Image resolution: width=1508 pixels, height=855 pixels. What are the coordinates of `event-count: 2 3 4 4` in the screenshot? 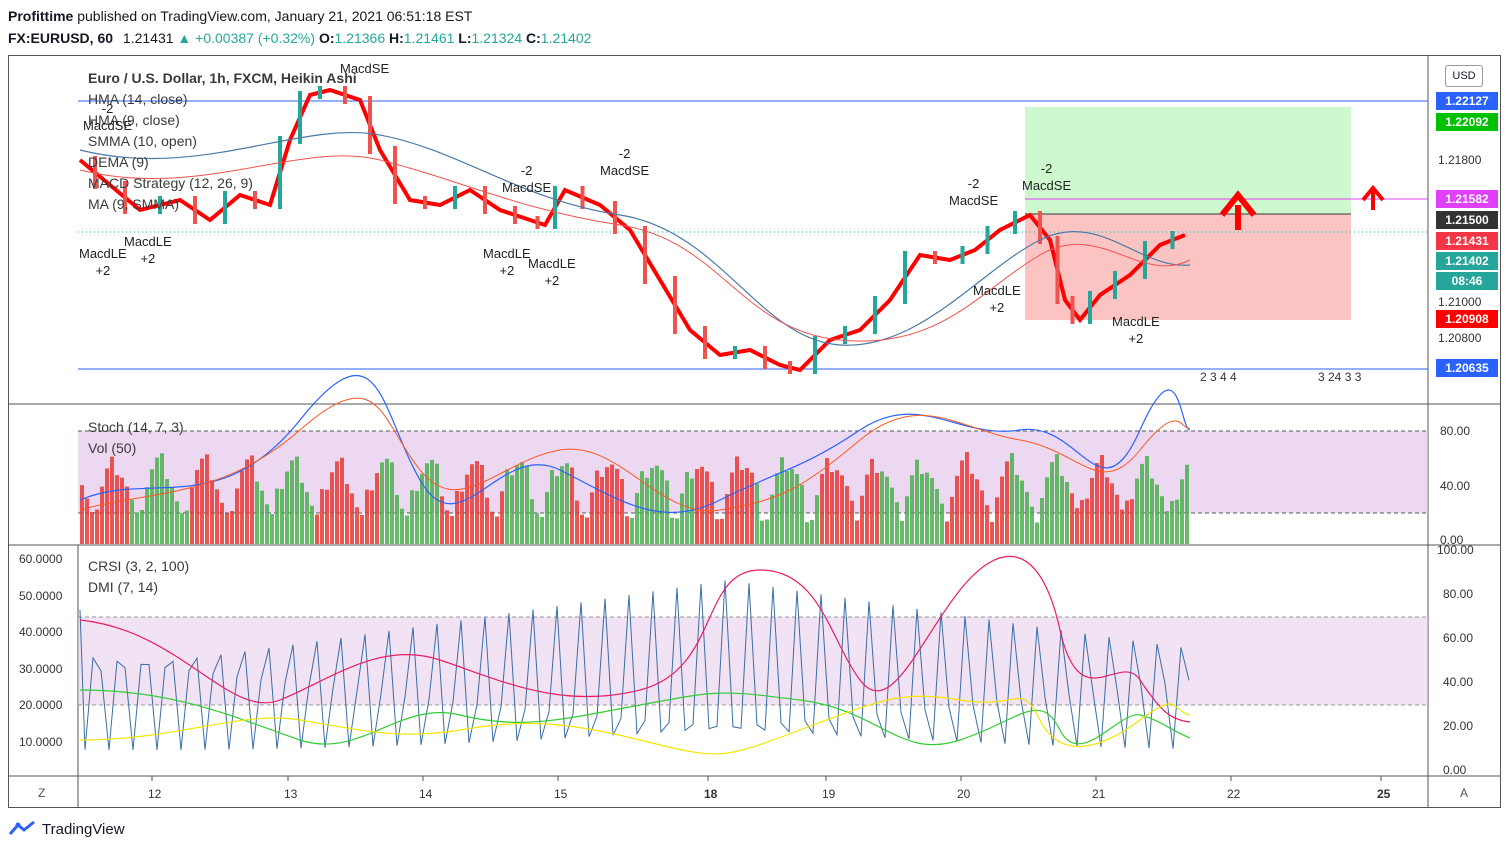 It's located at (1218, 377).